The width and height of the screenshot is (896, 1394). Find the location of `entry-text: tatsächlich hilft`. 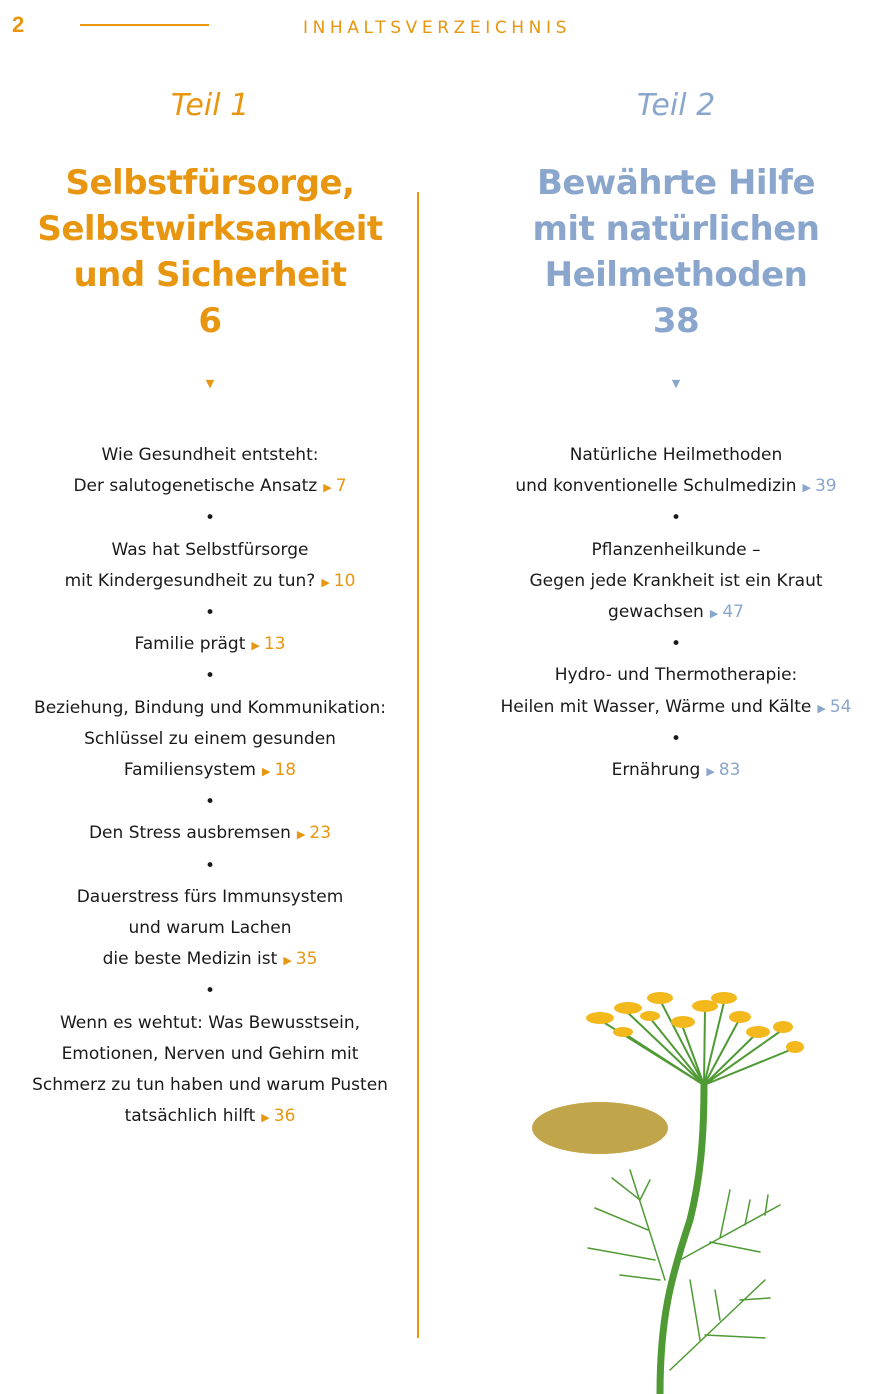

entry-text: tatsächlich hilft is located at coordinates (190, 1116).